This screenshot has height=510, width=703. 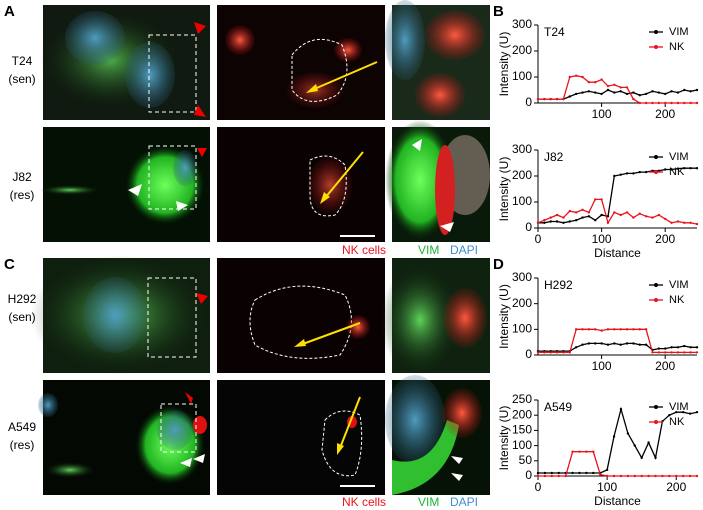 What do you see at coordinates (428, 502) in the screenshot?
I see `stain-legend: VIM` at bounding box center [428, 502].